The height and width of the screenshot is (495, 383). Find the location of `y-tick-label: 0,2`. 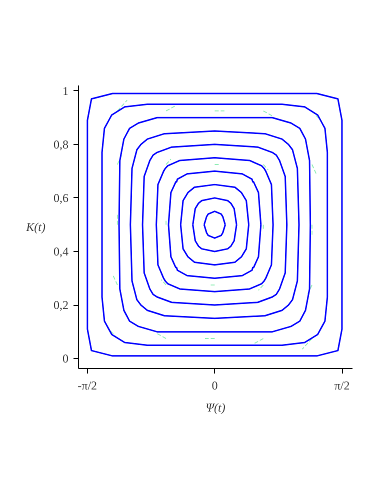

y-tick-label: 0,2 is located at coordinates (61, 305).